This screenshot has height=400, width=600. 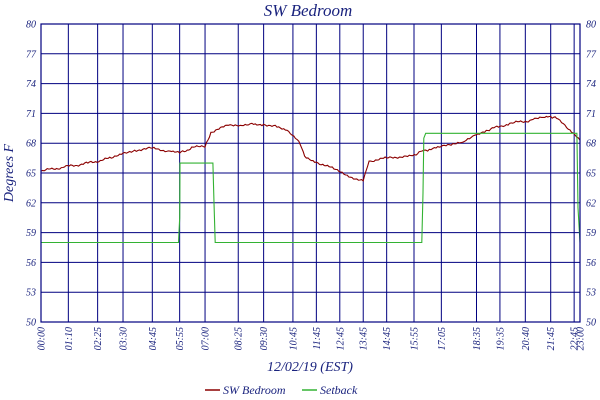 What do you see at coordinates (442, 338) in the screenshot?
I see `x-tick-label: 17:05` at bounding box center [442, 338].